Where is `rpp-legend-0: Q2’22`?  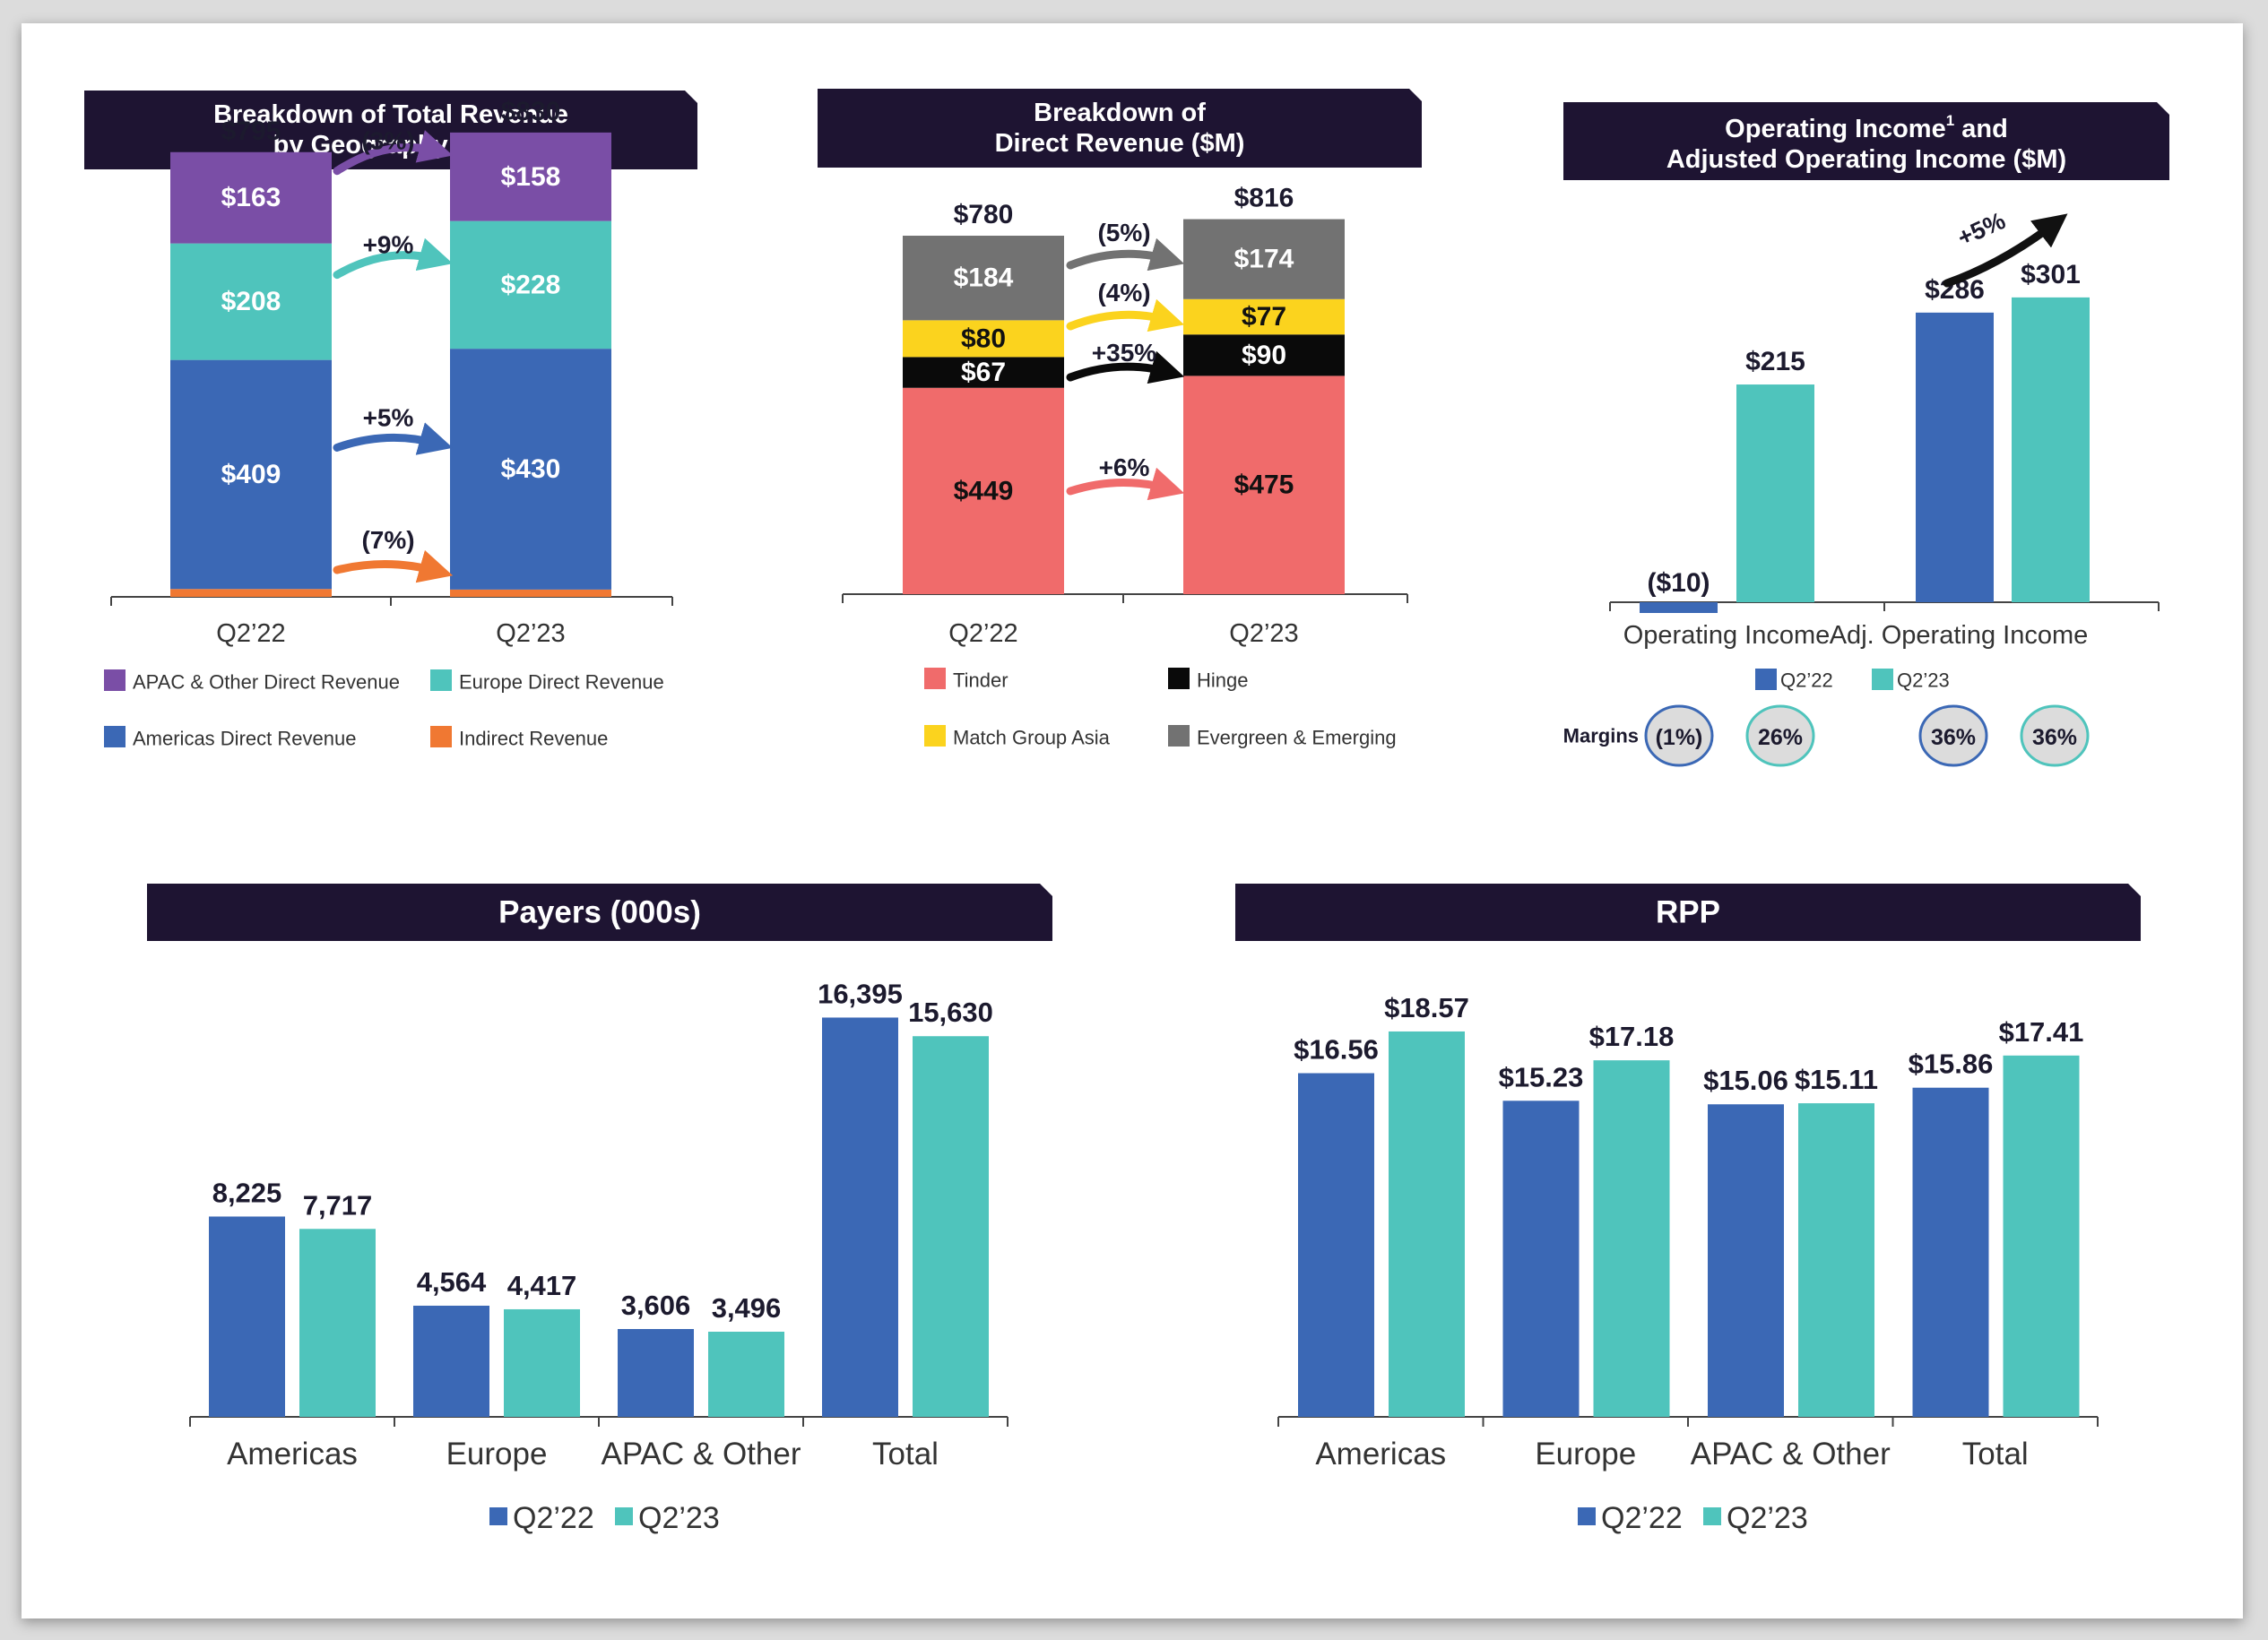 rpp-legend-0: Q2’22 is located at coordinates (1642, 1518).